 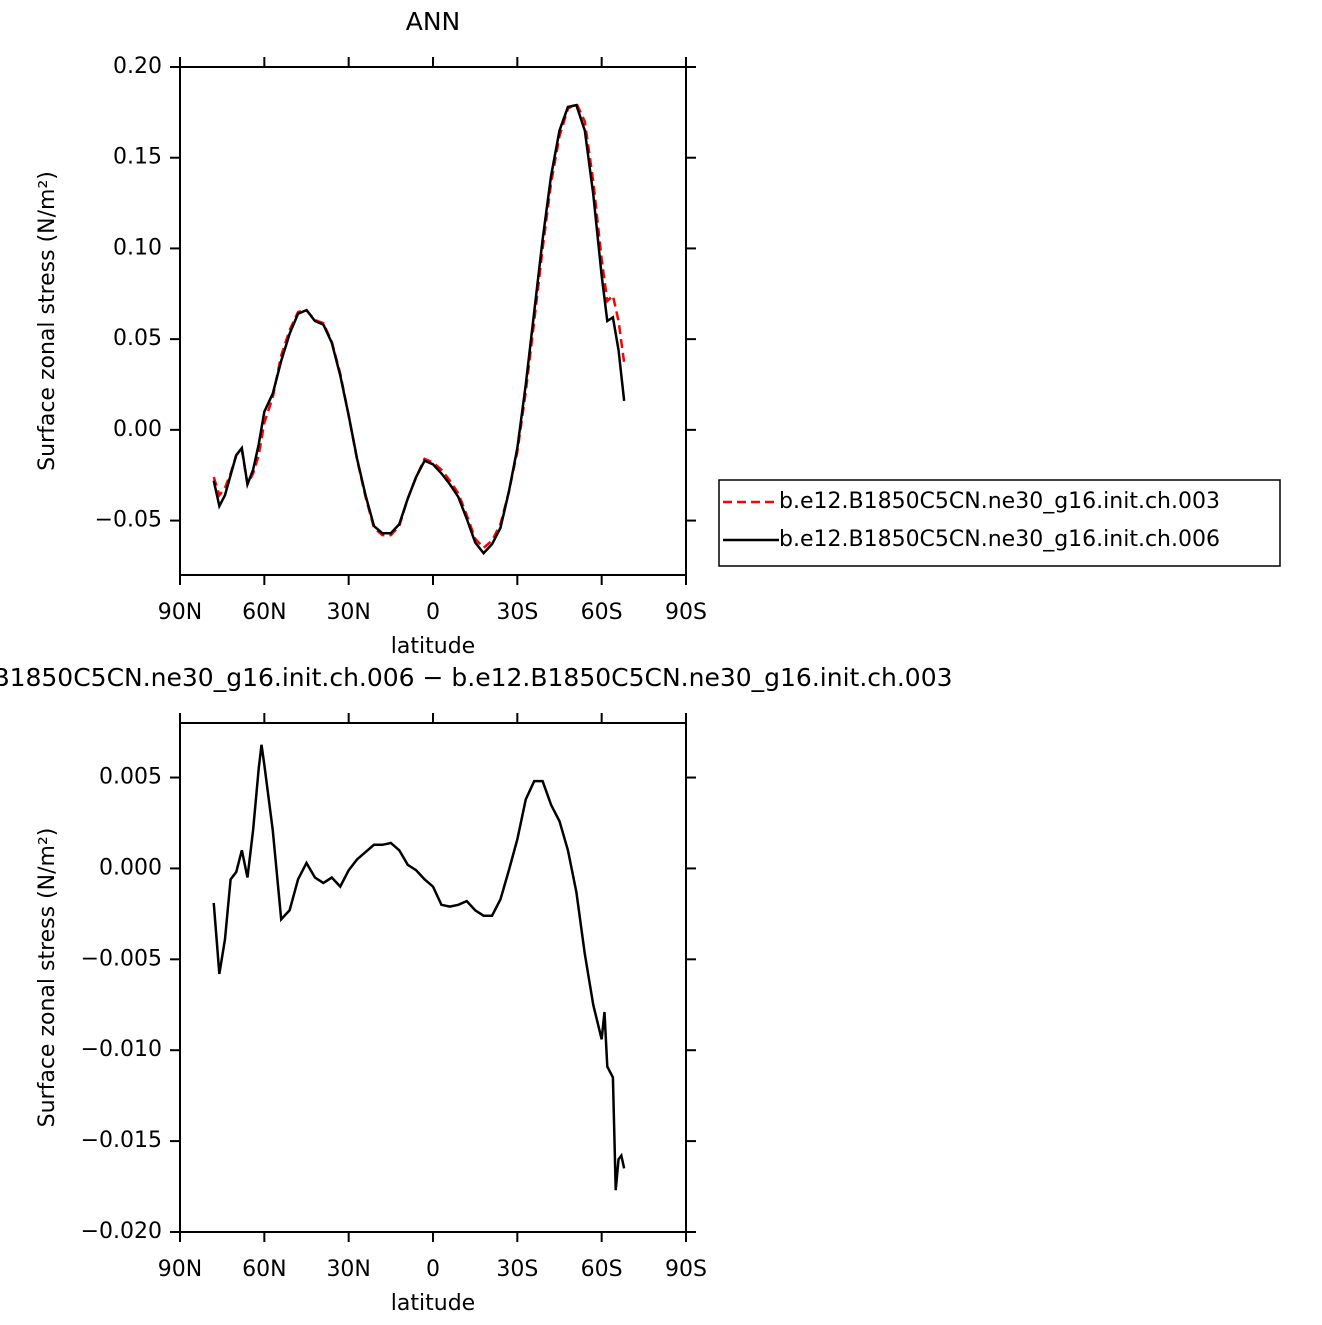 I want to click on chart-title: ANN, so click(x=433, y=21).